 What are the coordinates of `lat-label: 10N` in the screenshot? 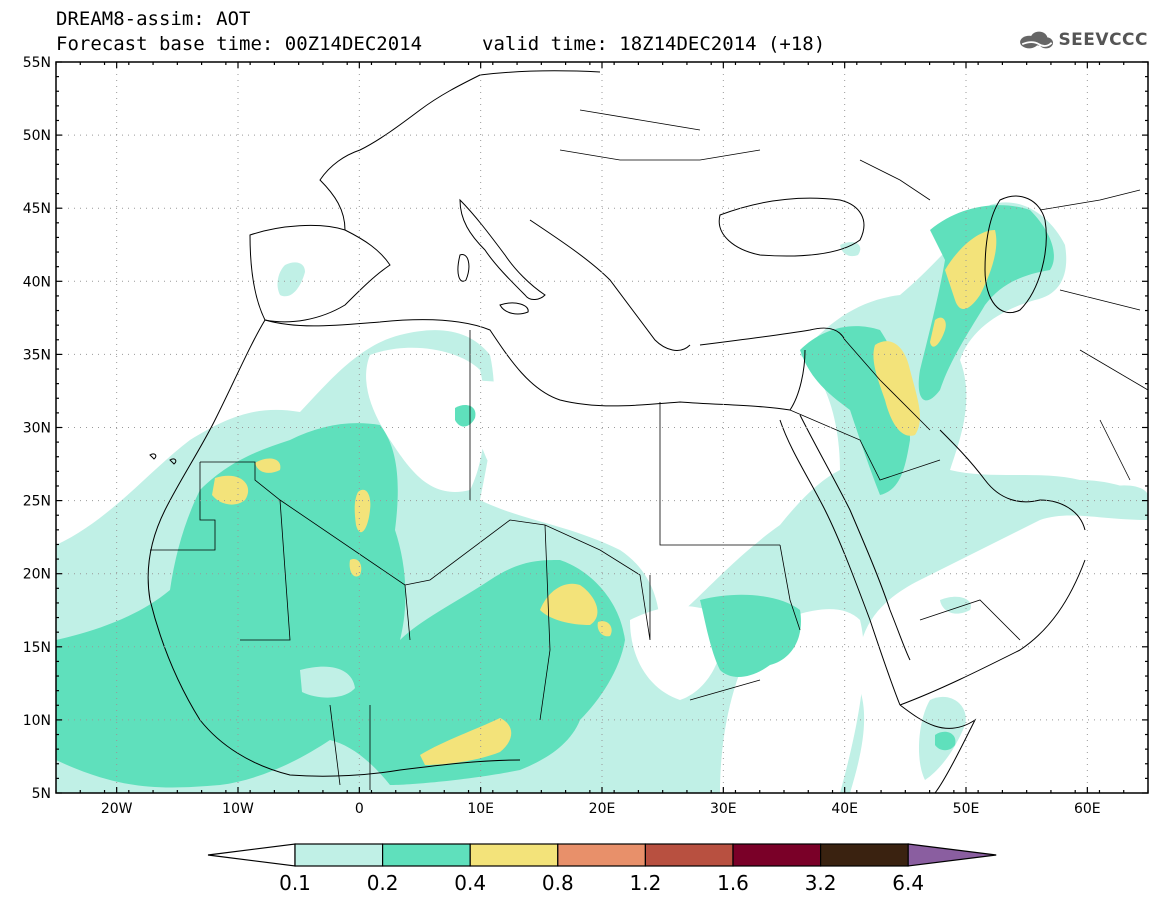 It's located at (37, 721).